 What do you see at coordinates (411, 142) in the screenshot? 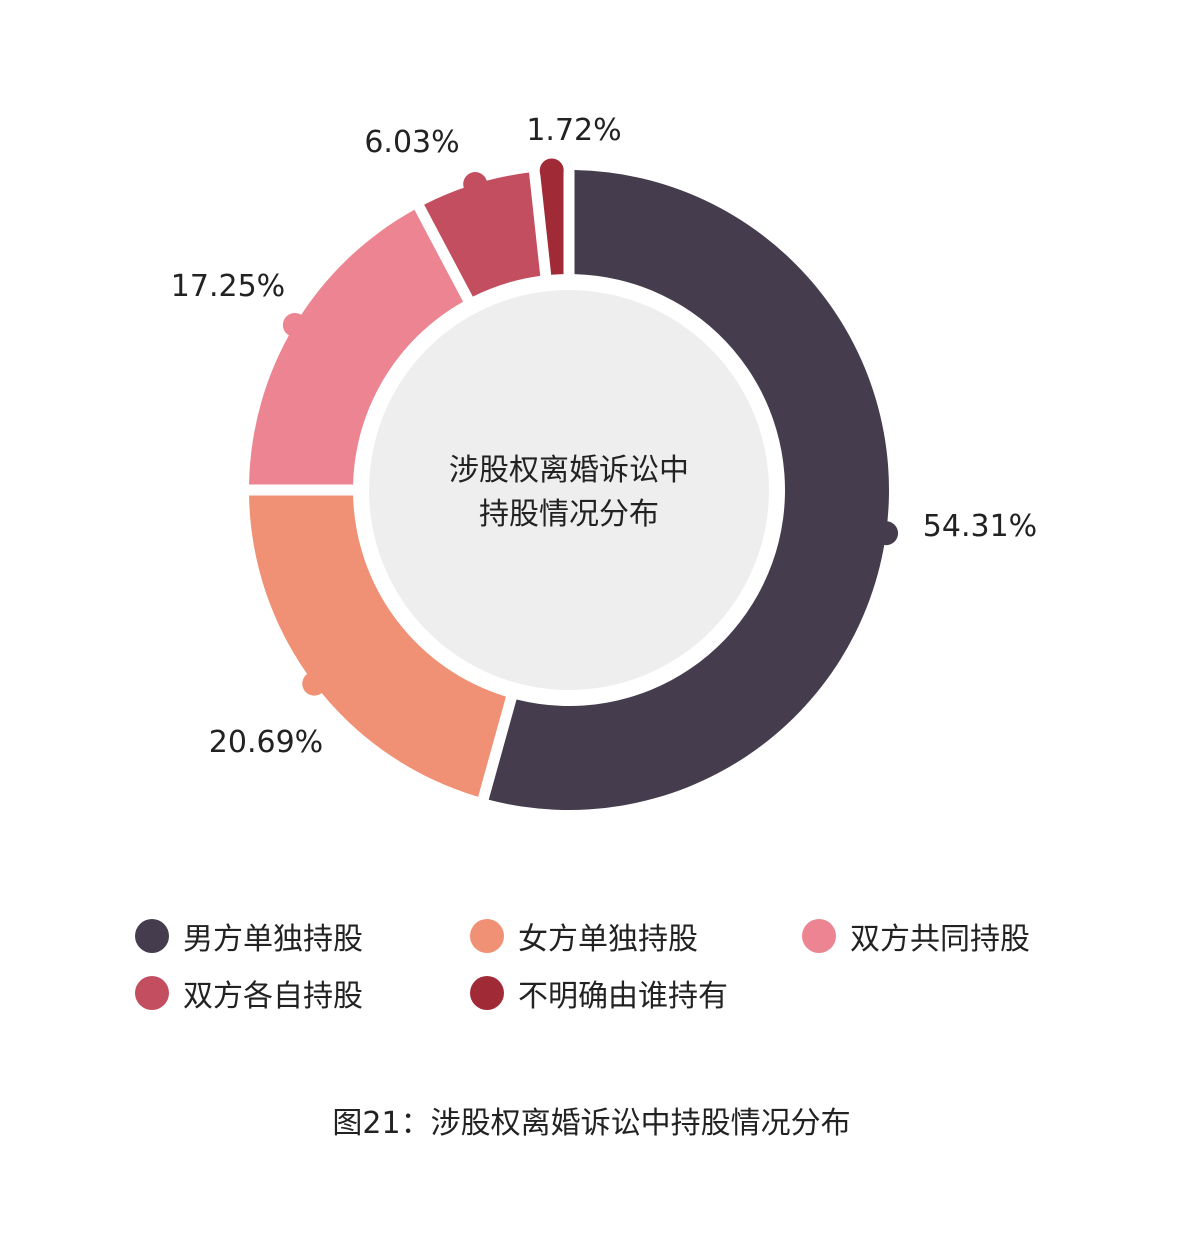
I see `slice-label: 6.03%` at bounding box center [411, 142].